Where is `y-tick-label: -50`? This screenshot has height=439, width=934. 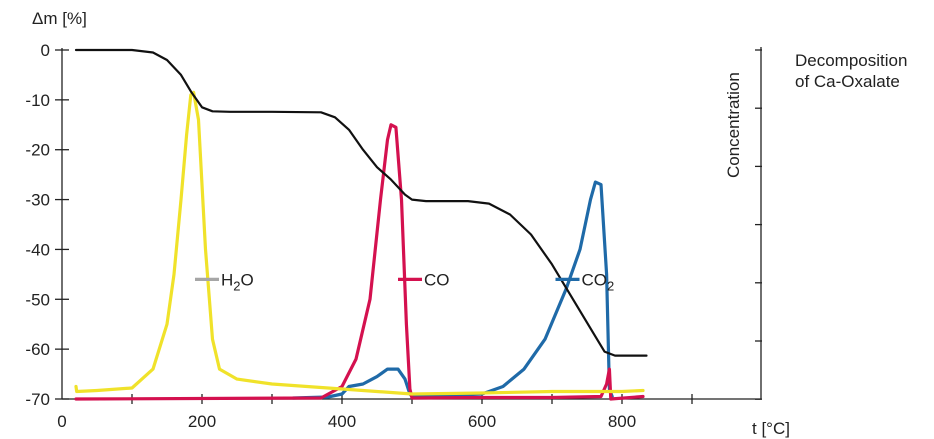 y-tick-label: -50 is located at coordinates (37, 299).